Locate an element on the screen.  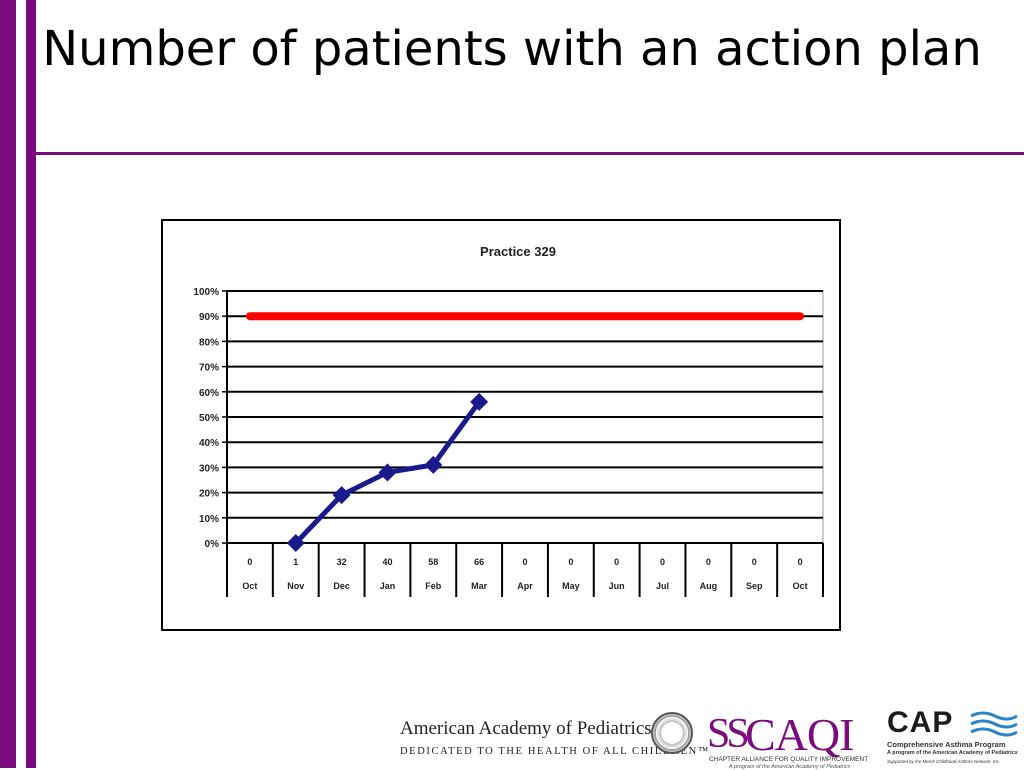
category-label: Jul is located at coordinates (662, 586).